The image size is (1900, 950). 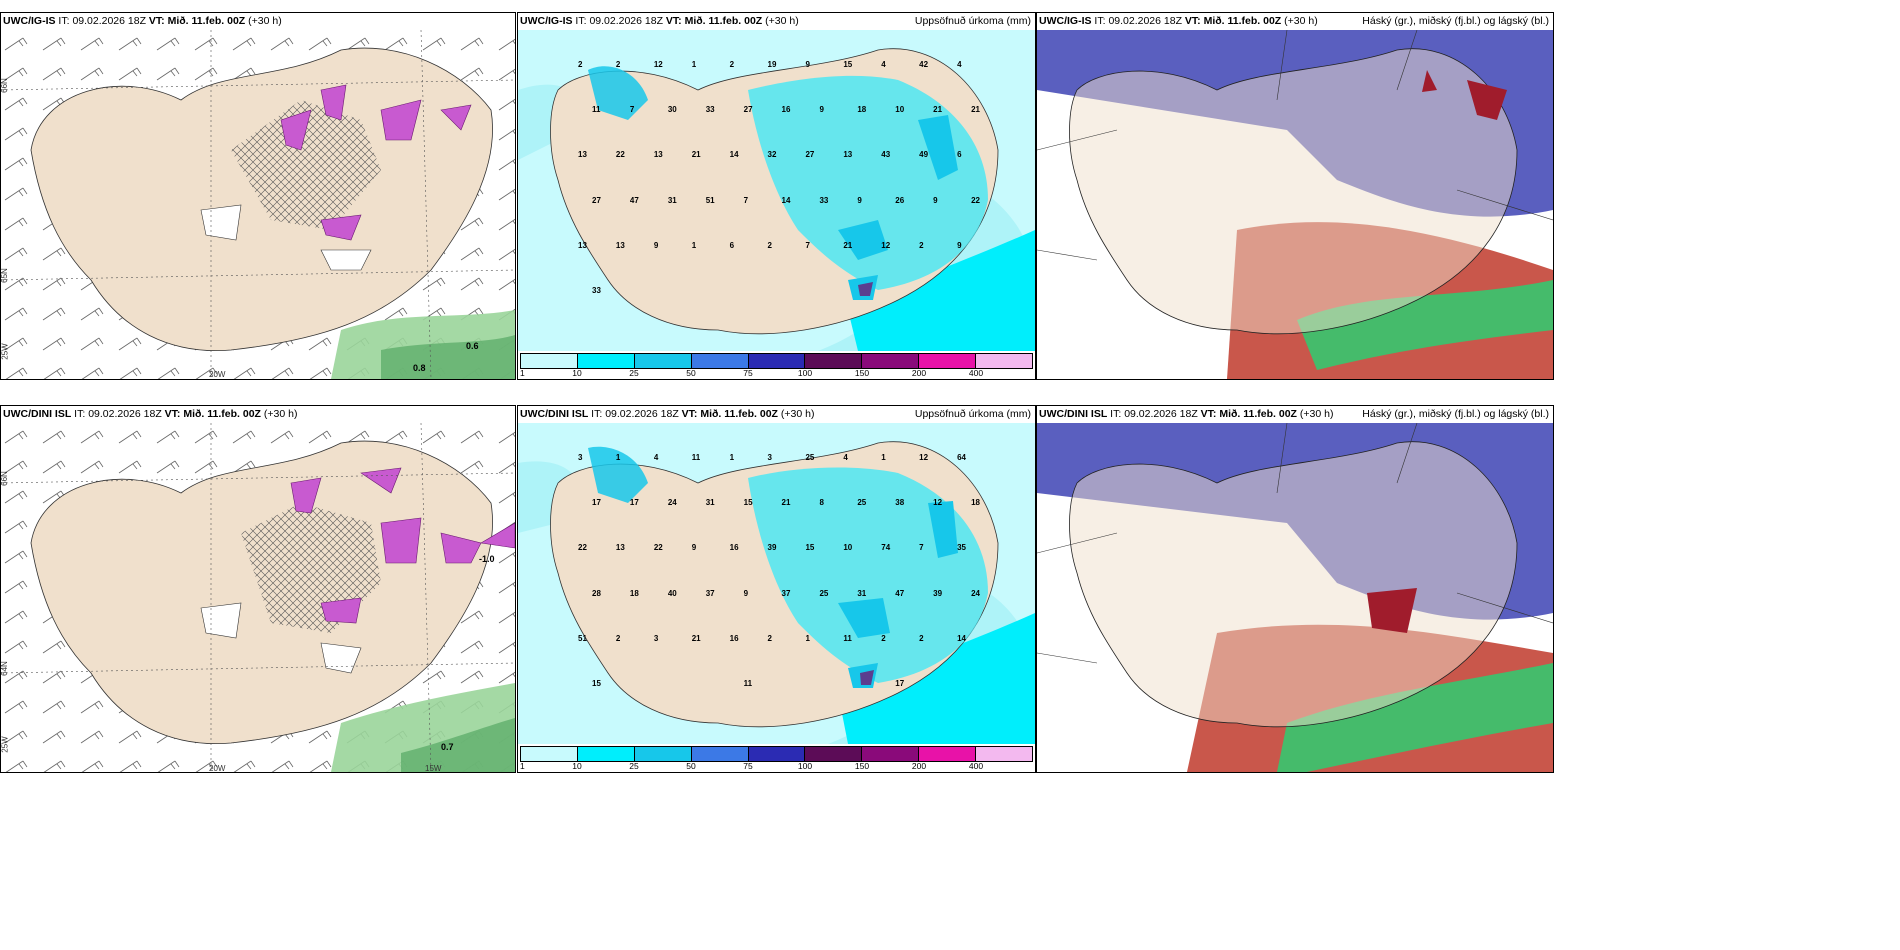 I want to click on precip-value-label: 33, so click(x=824, y=200).